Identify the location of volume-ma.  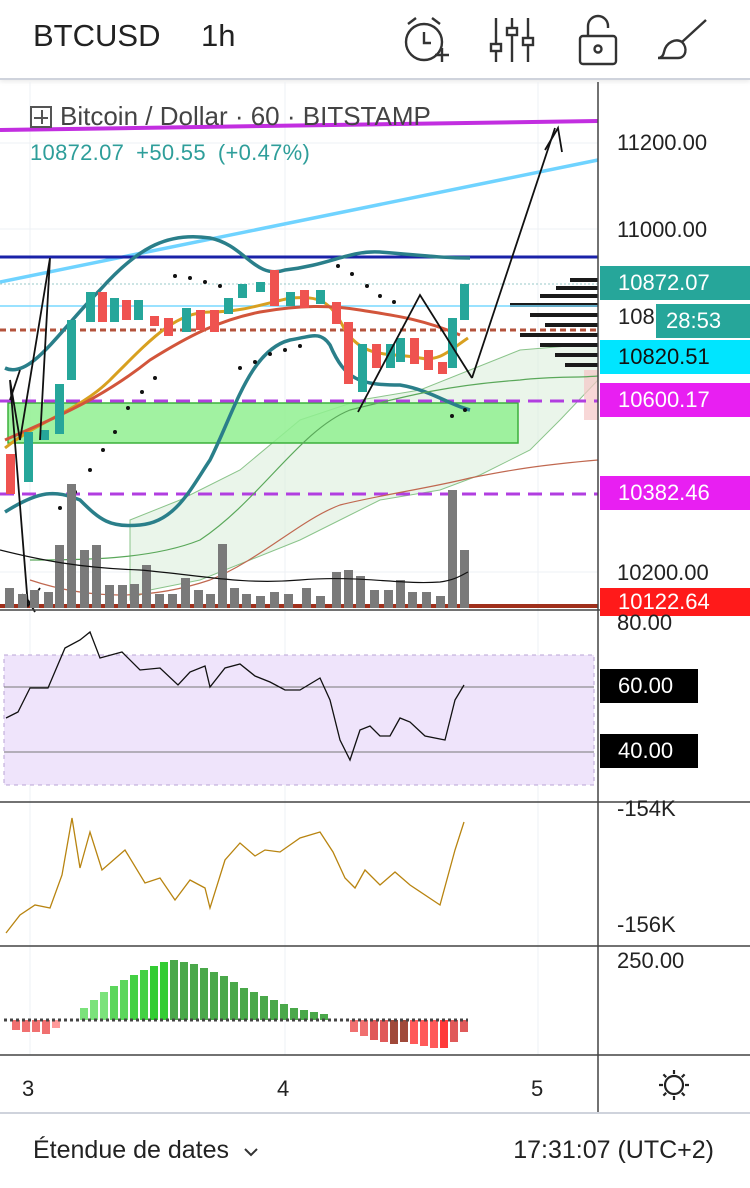
(234, 566).